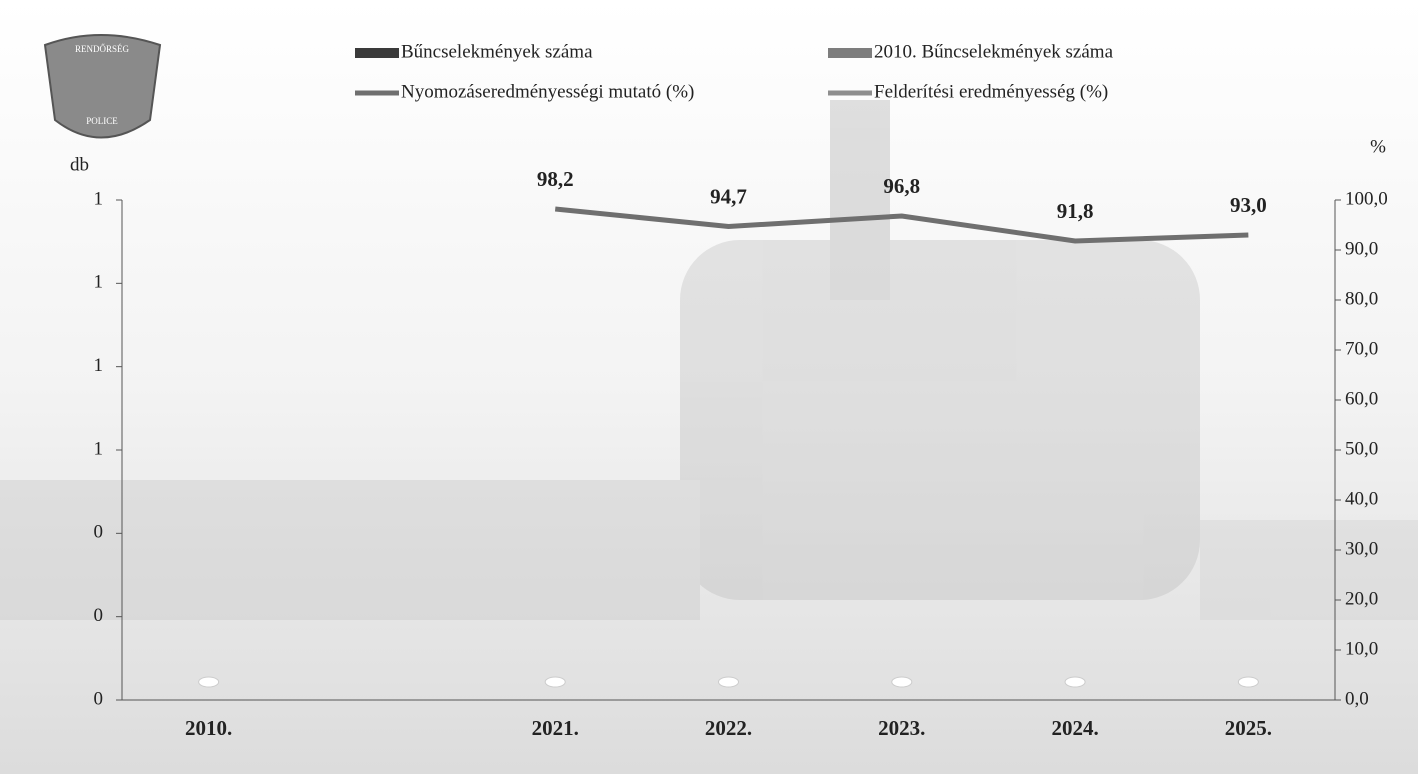  Describe the element at coordinates (1361, 598) in the screenshot. I see `y2-tick-label: 20,0` at that location.